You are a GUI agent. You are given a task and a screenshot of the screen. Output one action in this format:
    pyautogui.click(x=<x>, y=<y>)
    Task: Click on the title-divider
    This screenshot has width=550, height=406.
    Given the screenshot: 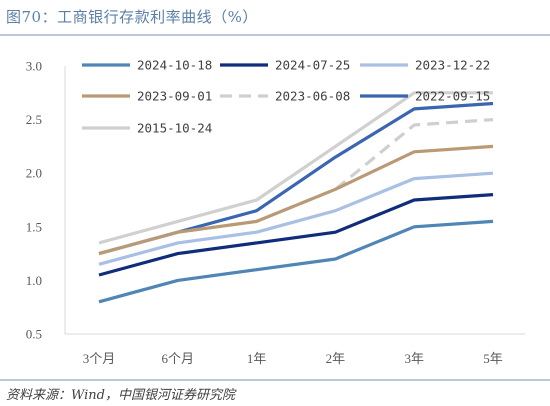 What is the action you would take?
    pyautogui.click(x=275, y=35)
    